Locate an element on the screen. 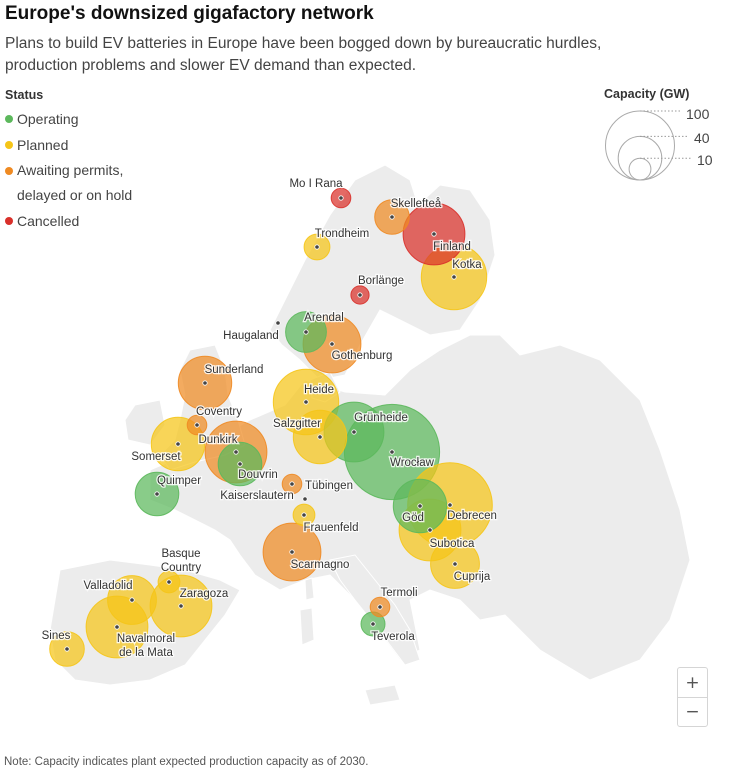 The height and width of the screenshot is (779, 733). site-dot-somerset is located at coordinates (178, 444).